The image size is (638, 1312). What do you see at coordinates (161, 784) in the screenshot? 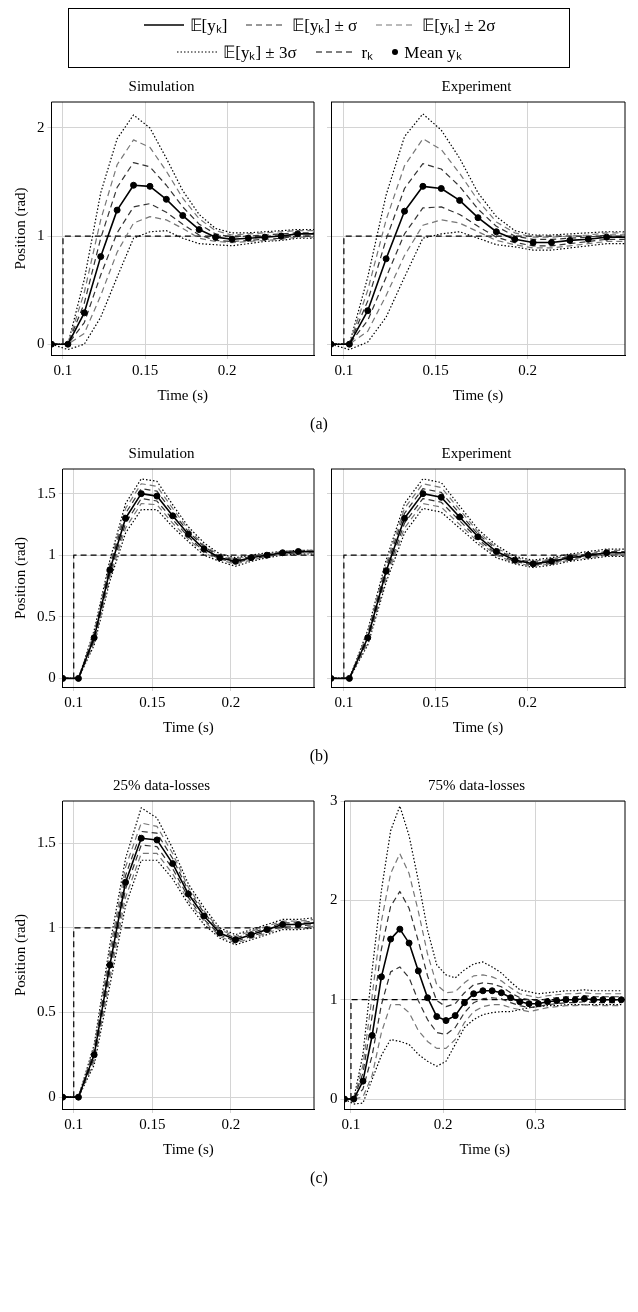
I see `chart-title: 25% data-losses` at bounding box center [161, 784].